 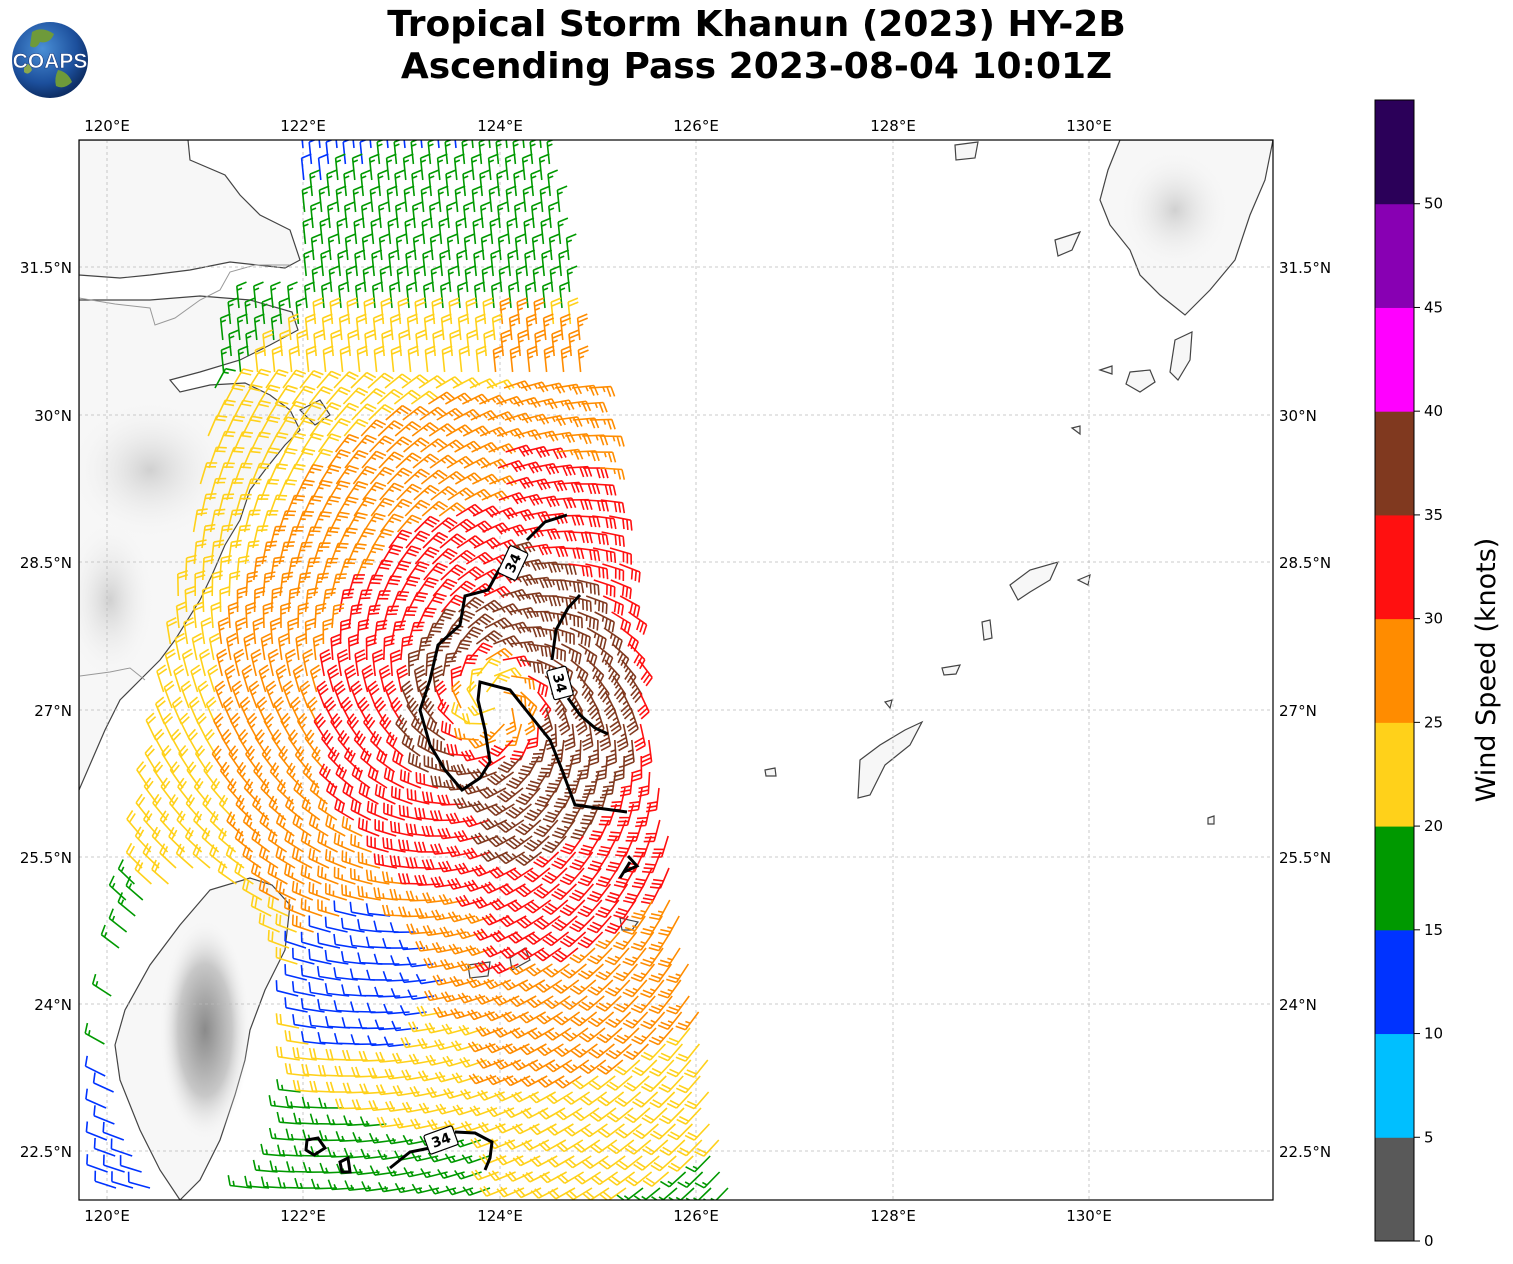 What do you see at coordinates (756, 66) in the screenshot?
I see `title-line-2: Ascending Pass 2023-08-04 10:01Z` at bounding box center [756, 66].